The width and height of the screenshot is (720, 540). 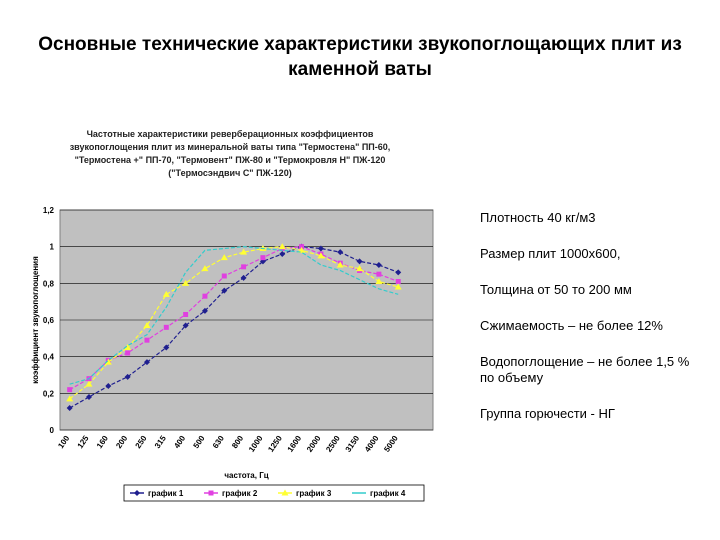 What do you see at coordinates (49, 320) in the screenshot?
I see `y-tick-label: 0,6` at bounding box center [49, 320].